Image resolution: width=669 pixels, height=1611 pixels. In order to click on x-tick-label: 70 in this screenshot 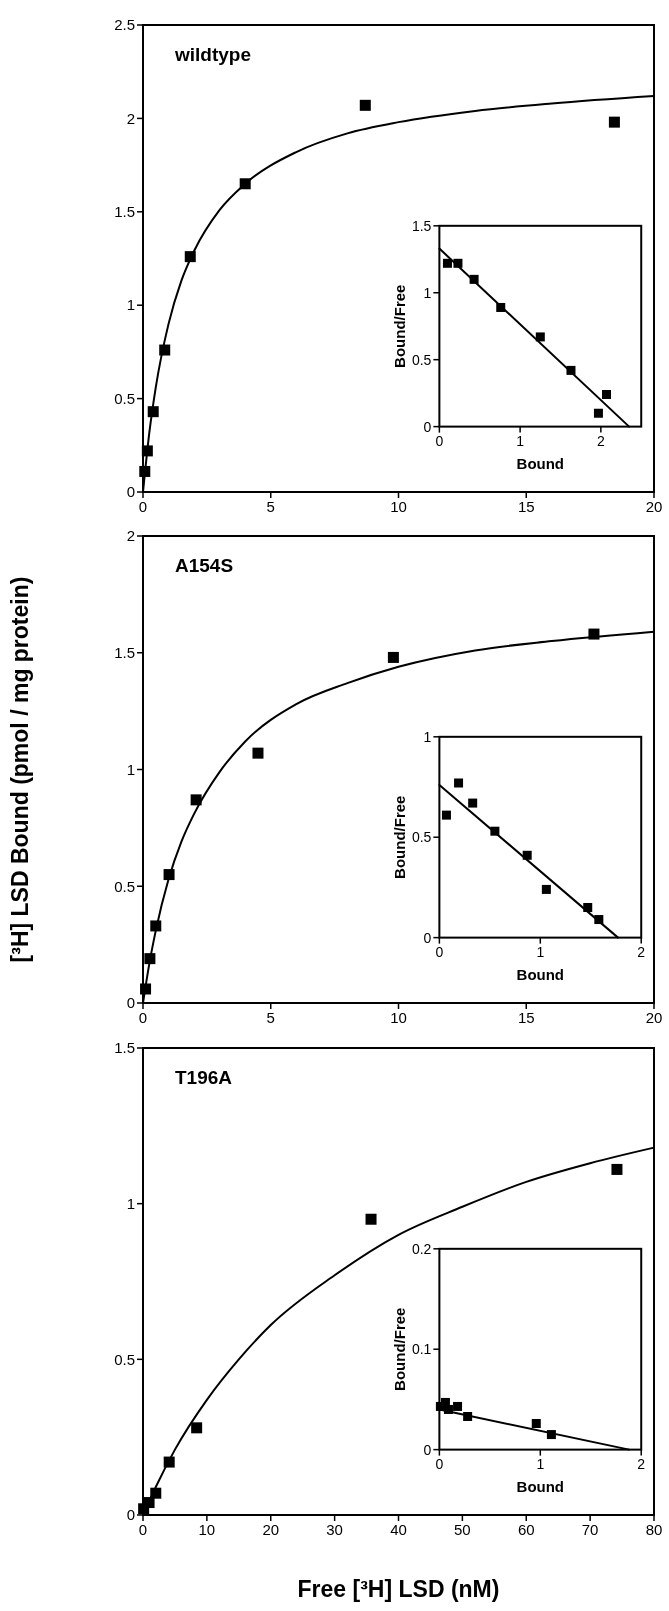, I will do `click(590, 1529)`.